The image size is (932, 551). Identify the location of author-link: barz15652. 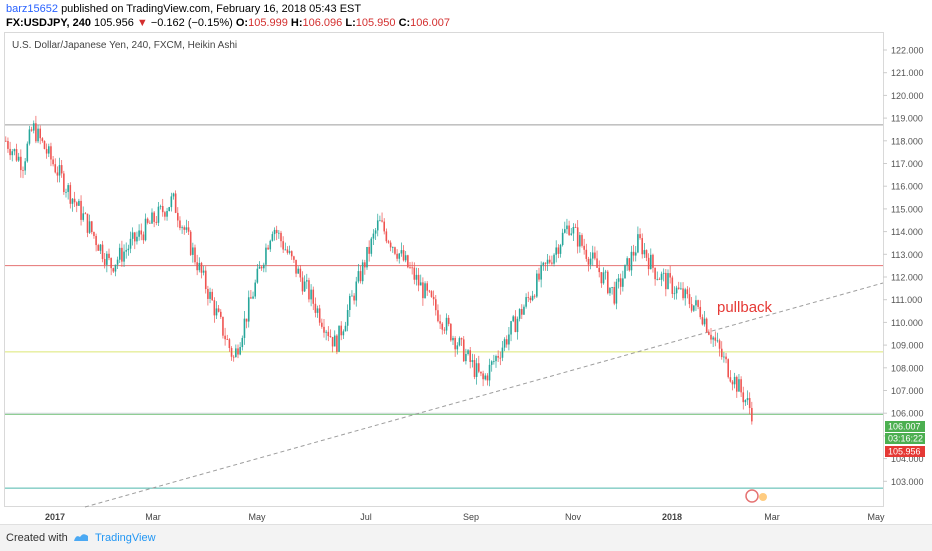
(32, 9).